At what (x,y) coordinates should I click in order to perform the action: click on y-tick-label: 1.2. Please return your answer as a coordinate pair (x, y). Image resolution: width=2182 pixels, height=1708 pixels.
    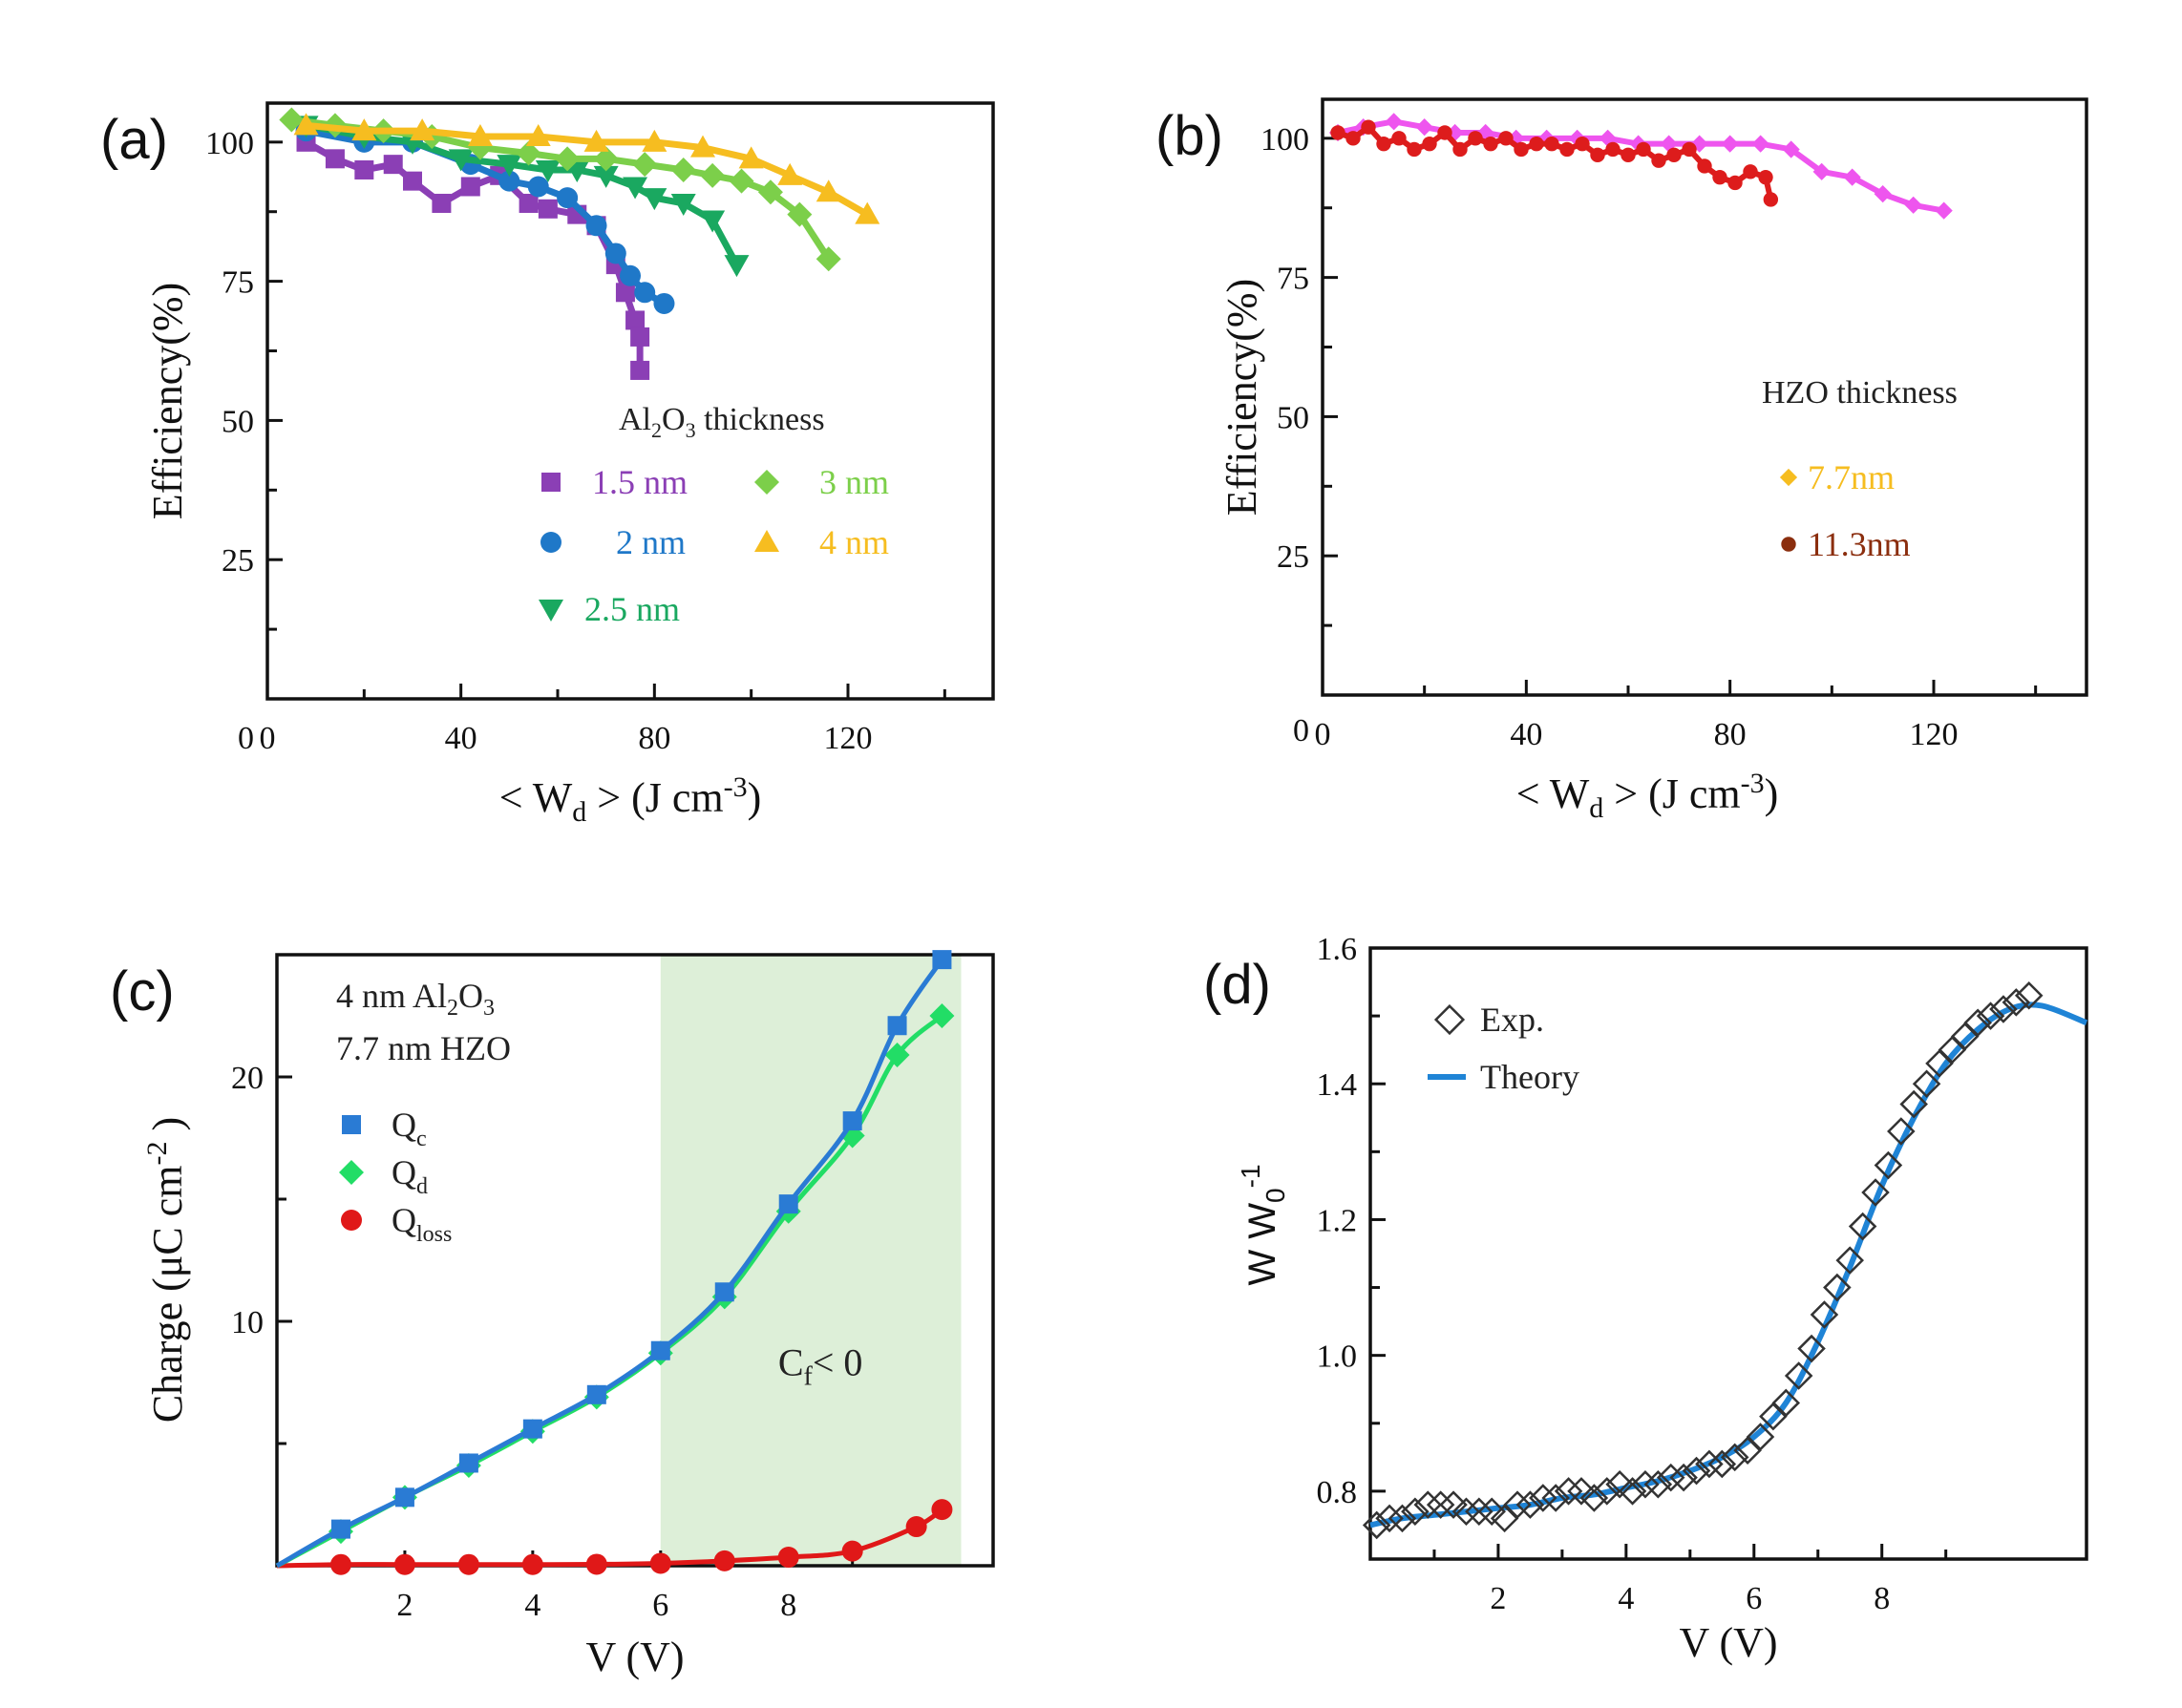
    Looking at the image, I should click on (1337, 1221).